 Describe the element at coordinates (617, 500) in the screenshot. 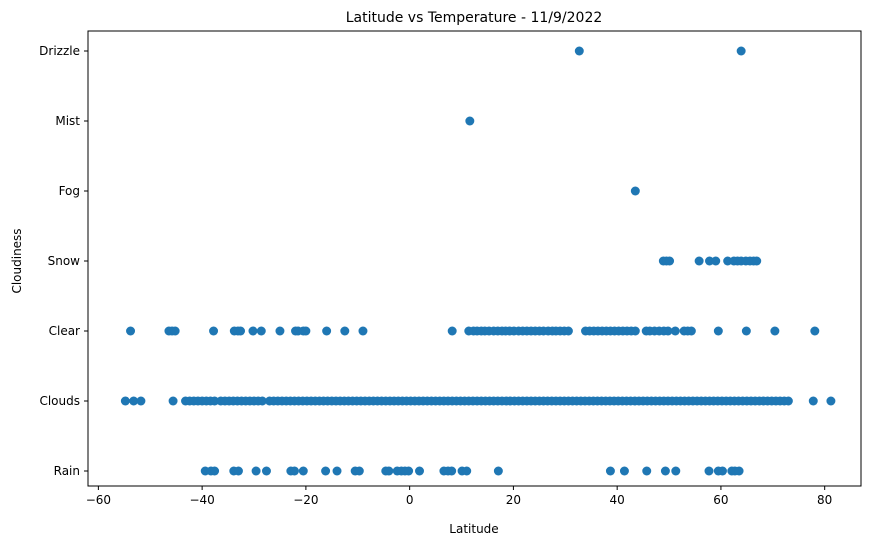

I see `x-tick-label: 40` at that location.